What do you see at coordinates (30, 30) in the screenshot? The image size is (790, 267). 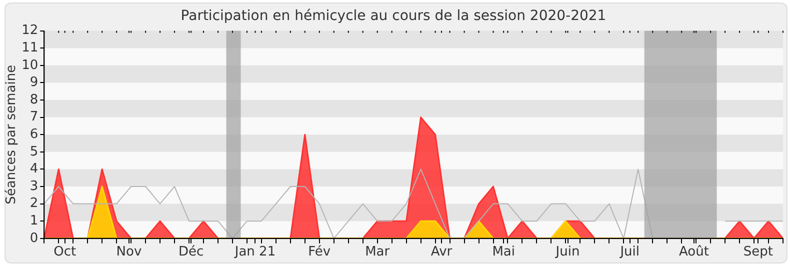 I see `y-tick-label: 12` at bounding box center [30, 30].